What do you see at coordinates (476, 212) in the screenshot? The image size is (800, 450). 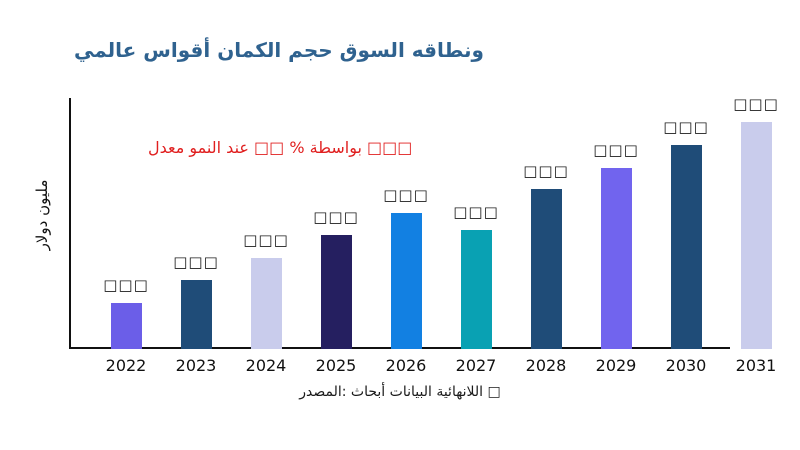 I see `bar-value-label-2027: □□□` at bounding box center [476, 212].